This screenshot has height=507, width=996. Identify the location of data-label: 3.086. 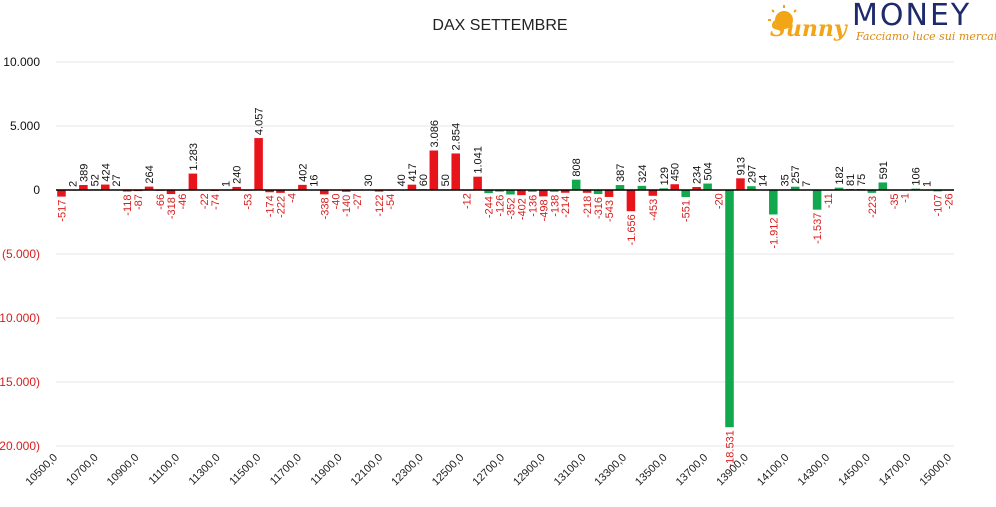
(435, 134).